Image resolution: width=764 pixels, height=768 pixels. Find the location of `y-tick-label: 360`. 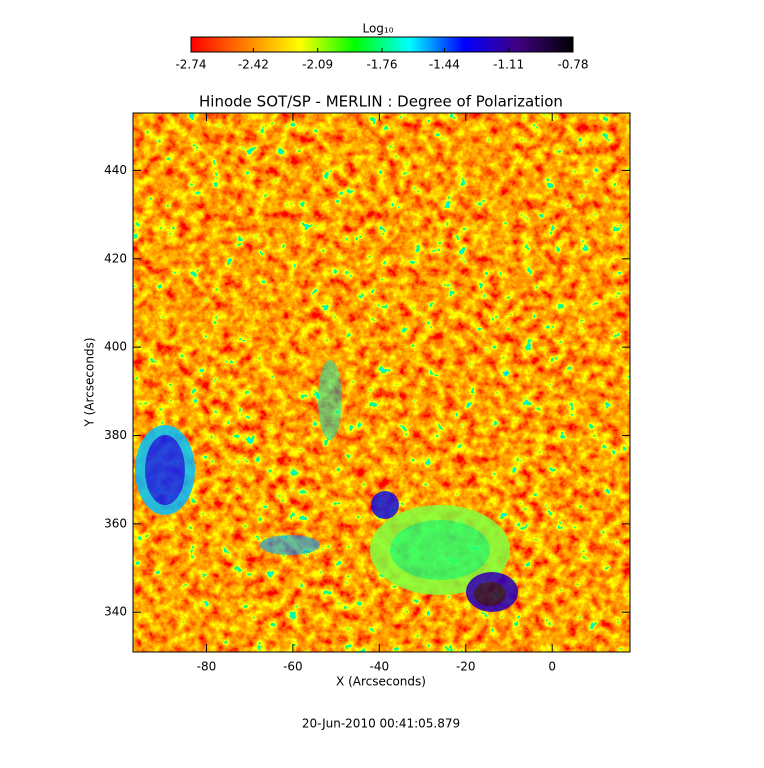

y-tick-label: 360 is located at coordinates (115, 523).